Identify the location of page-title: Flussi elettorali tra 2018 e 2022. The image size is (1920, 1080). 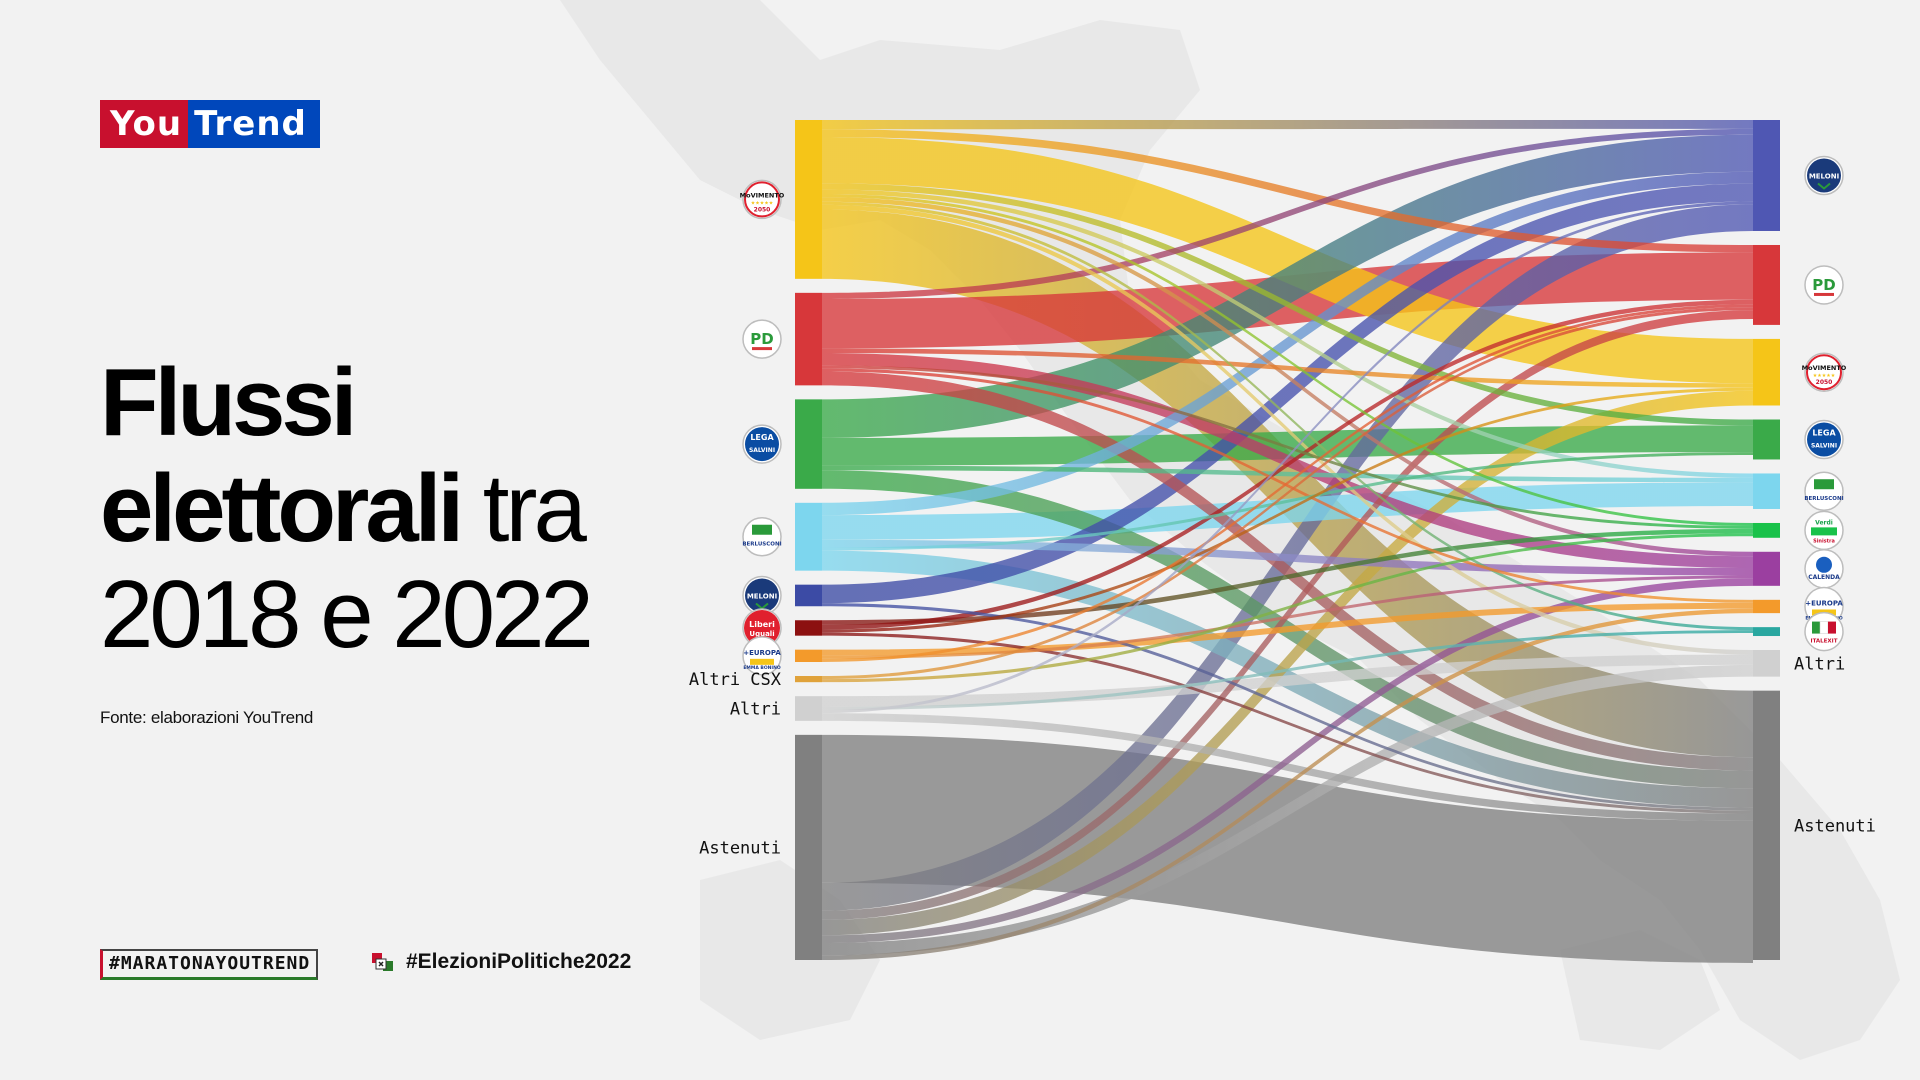
(347, 509).